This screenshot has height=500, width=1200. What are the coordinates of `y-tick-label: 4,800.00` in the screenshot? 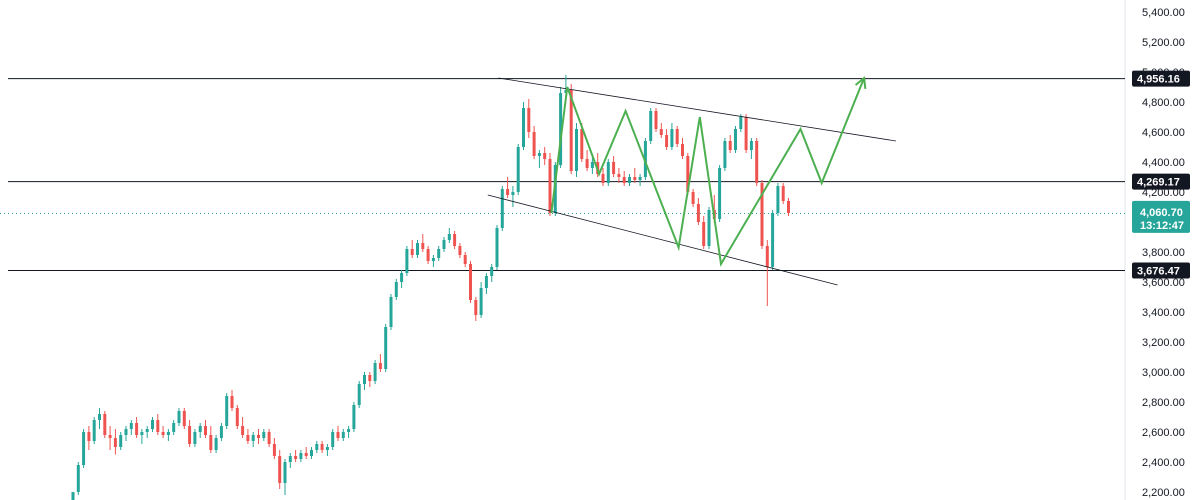 It's located at (1163, 103).